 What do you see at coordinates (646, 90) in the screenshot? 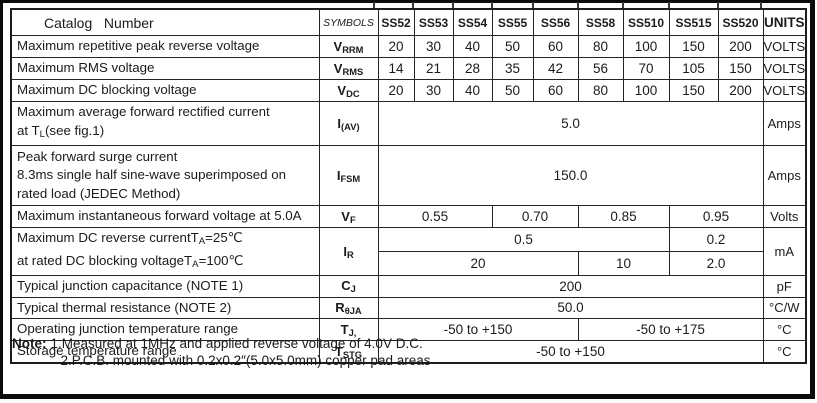
I see `value-cell: 100` at bounding box center [646, 90].